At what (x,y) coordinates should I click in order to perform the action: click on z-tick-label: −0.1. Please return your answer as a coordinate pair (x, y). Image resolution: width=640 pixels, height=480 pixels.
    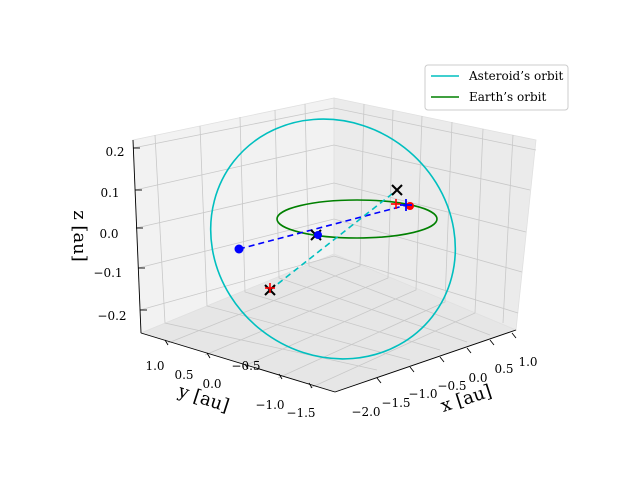
    Looking at the image, I should click on (107, 273).